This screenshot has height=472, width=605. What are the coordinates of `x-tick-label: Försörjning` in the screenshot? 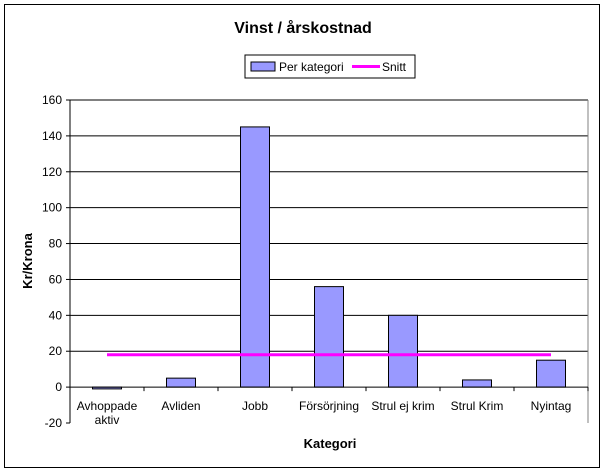 It's located at (329, 406).